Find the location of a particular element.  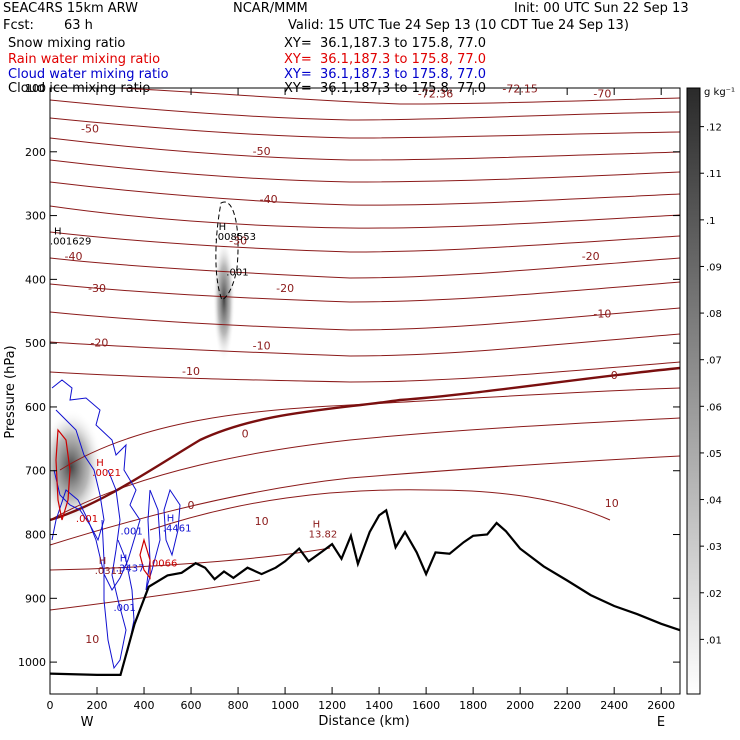

y-axis-title: Pressure (hPa) is located at coordinates (10, 391).